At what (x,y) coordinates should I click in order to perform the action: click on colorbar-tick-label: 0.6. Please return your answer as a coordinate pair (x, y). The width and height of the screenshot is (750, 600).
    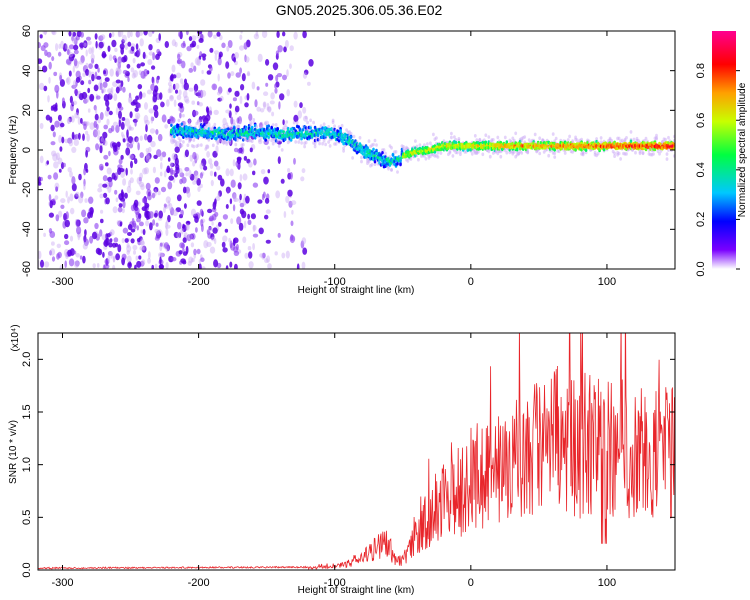
    Looking at the image, I should click on (701, 120).